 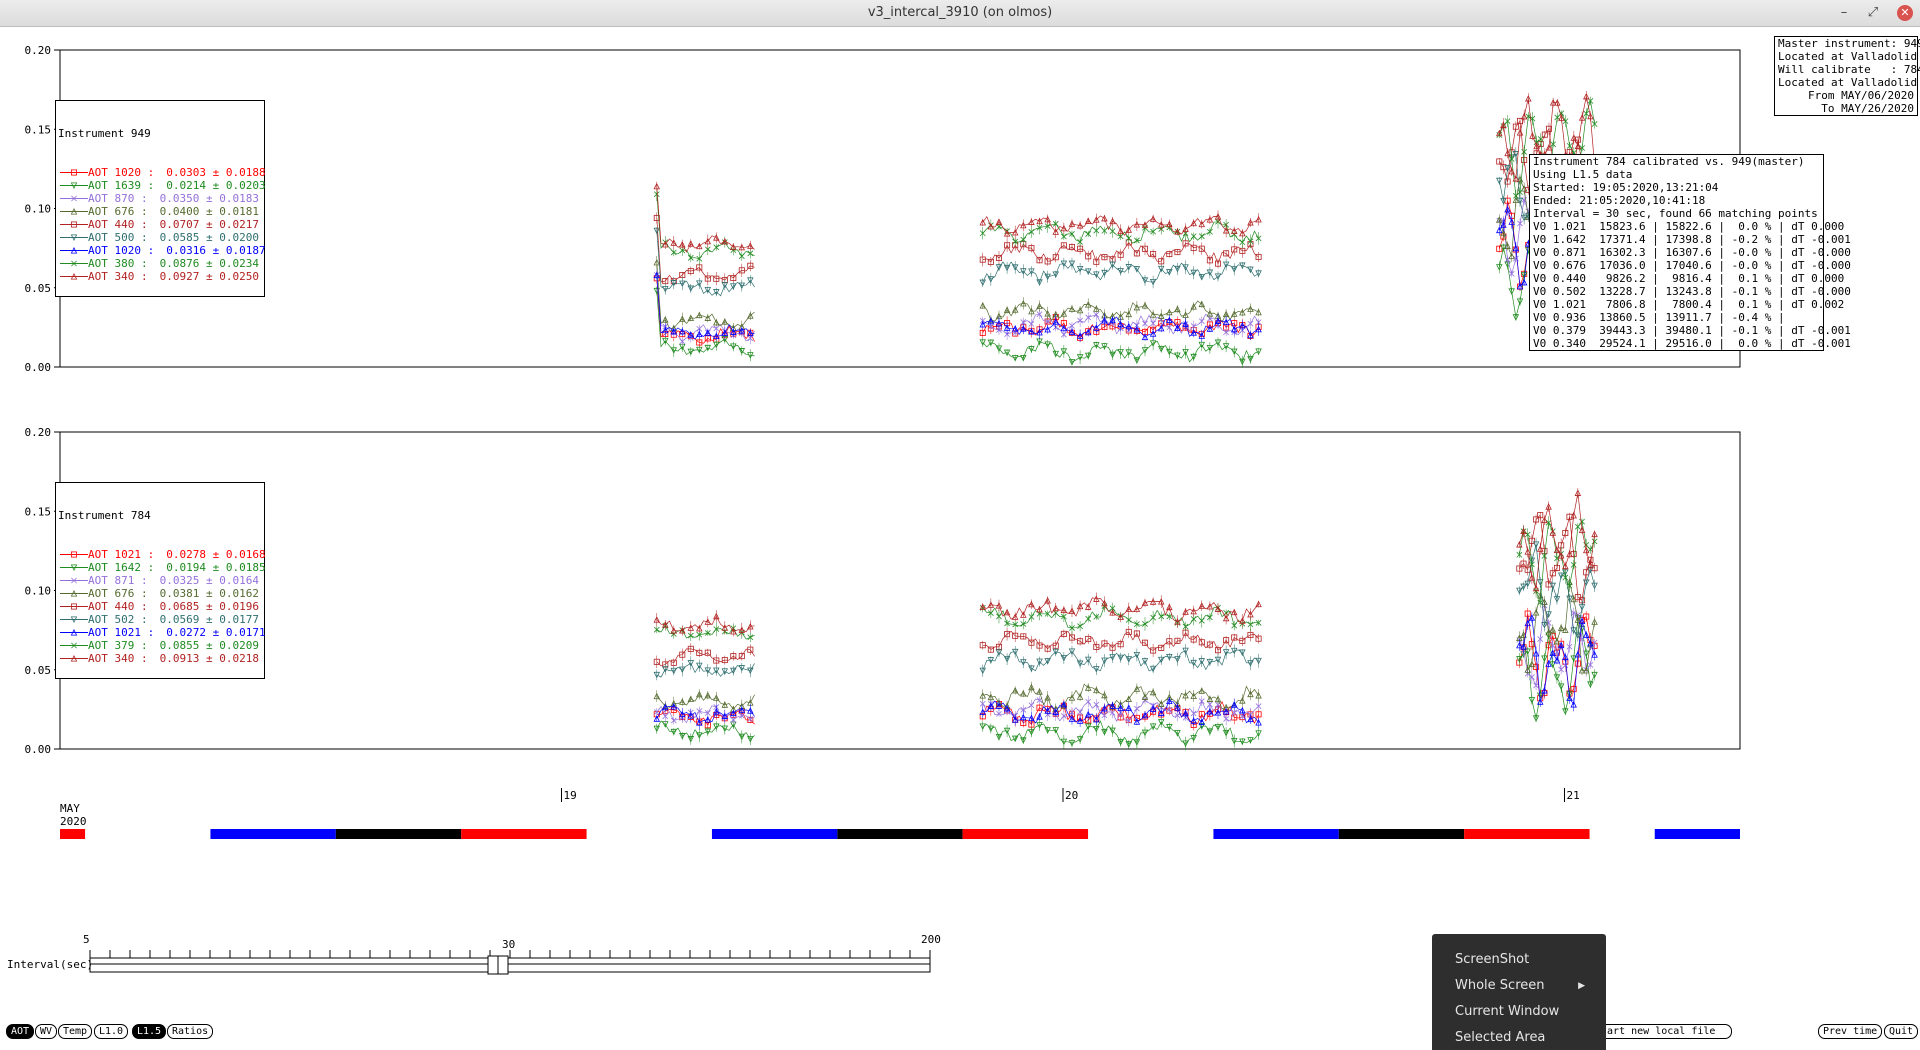 What do you see at coordinates (1901, 1031) in the screenshot?
I see `quit-button: Quit` at bounding box center [1901, 1031].